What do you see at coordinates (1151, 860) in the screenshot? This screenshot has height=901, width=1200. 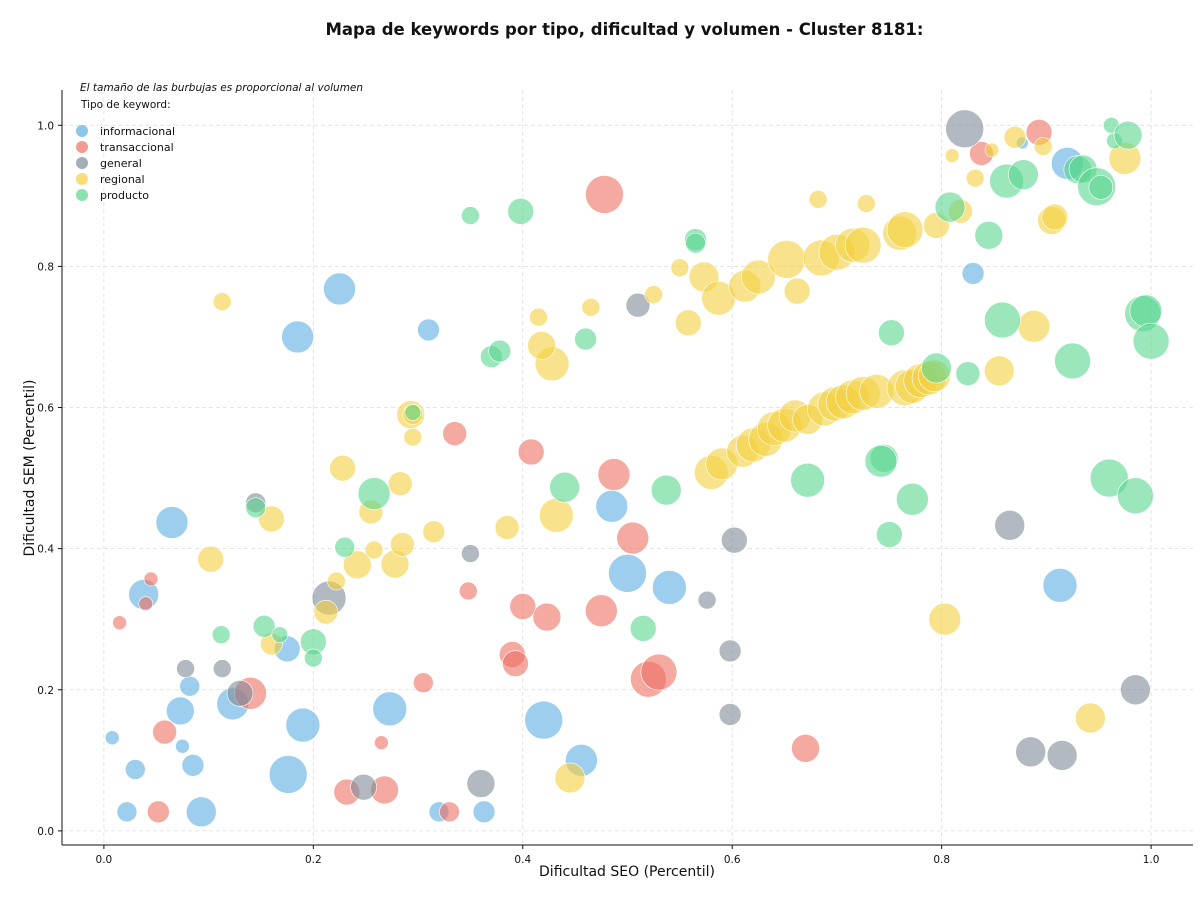 I see `x-tick-label: 1.0` at bounding box center [1151, 860].